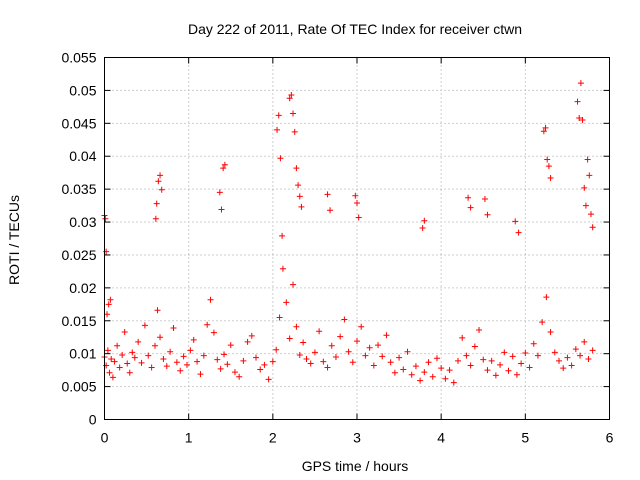  What do you see at coordinates (357, 438) in the screenshot?
I see `x-tick-label: 3` at bounding box center [357, 438].